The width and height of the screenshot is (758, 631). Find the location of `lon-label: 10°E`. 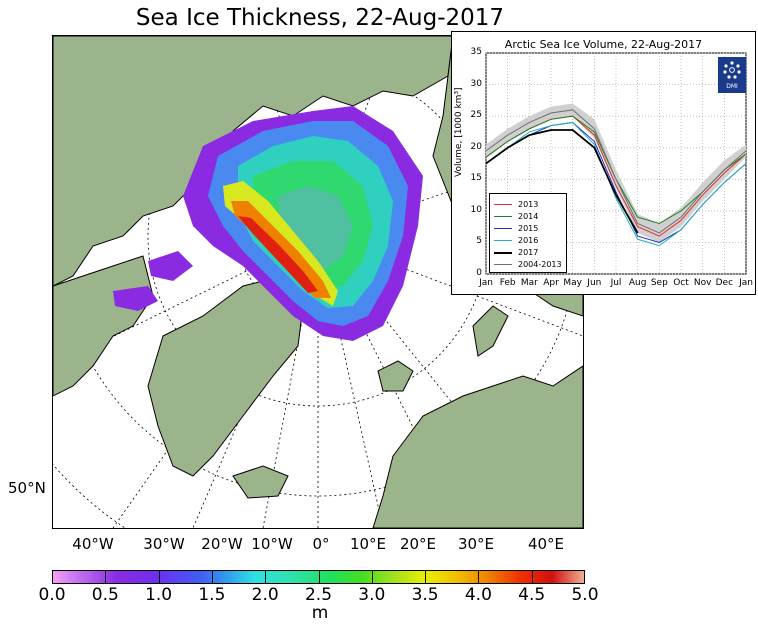

lon-label: 10°E is located at coordinates (368, 544).